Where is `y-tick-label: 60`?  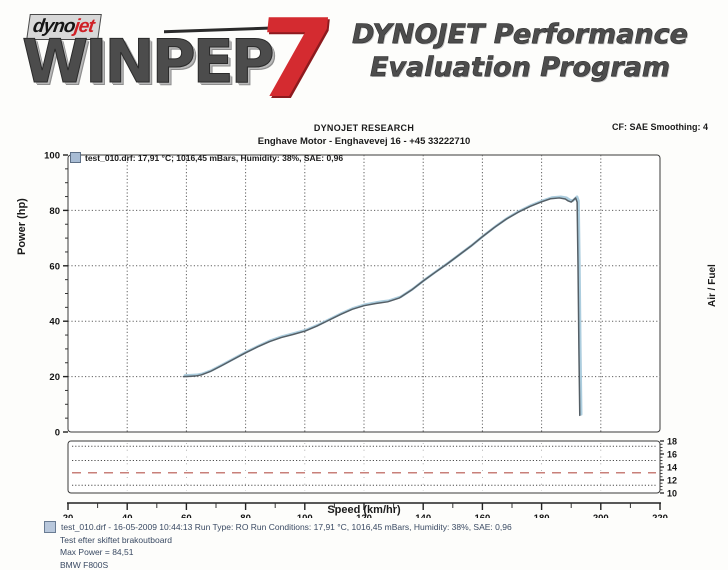 y-tick-label: 60 is located at coordinates (54, 266).